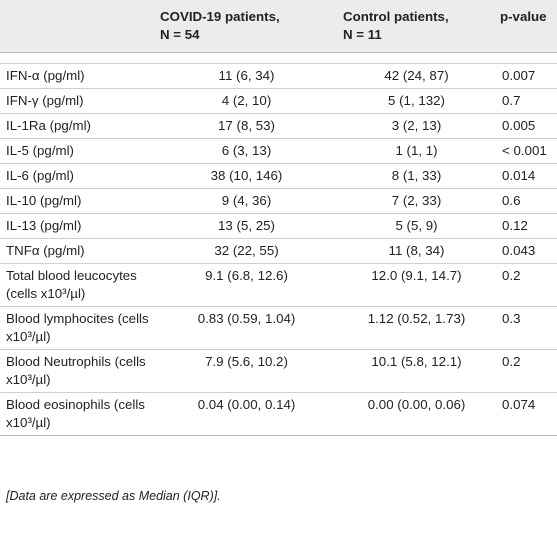 The image size is (557, 533). I want to click on covid-value: 9 (4, 36), so click(245, 201).